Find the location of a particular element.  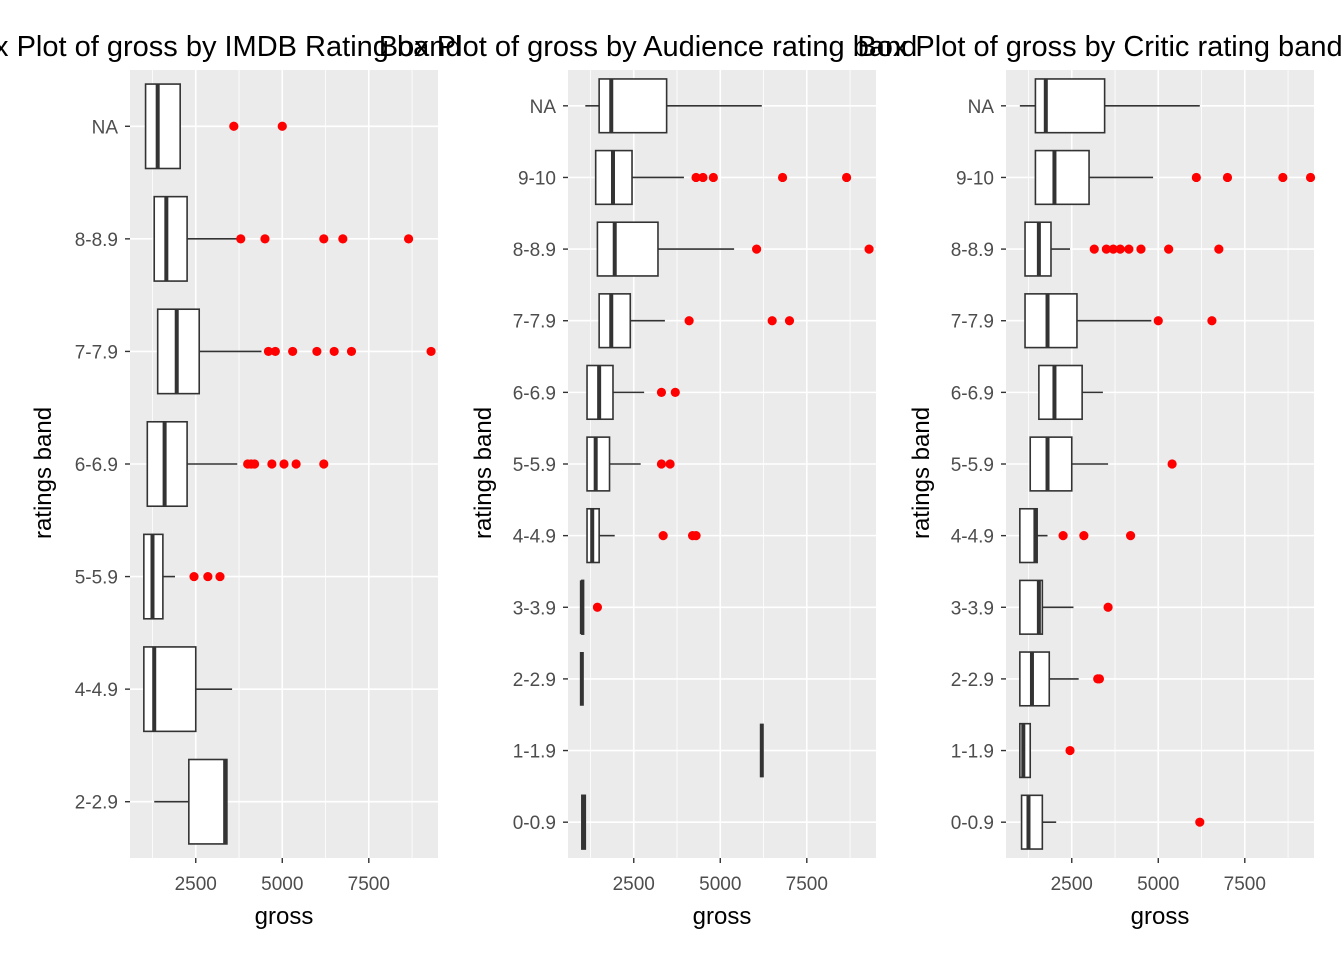

y-tick-label: 1-1.9 is located at coordinates (534, 752).